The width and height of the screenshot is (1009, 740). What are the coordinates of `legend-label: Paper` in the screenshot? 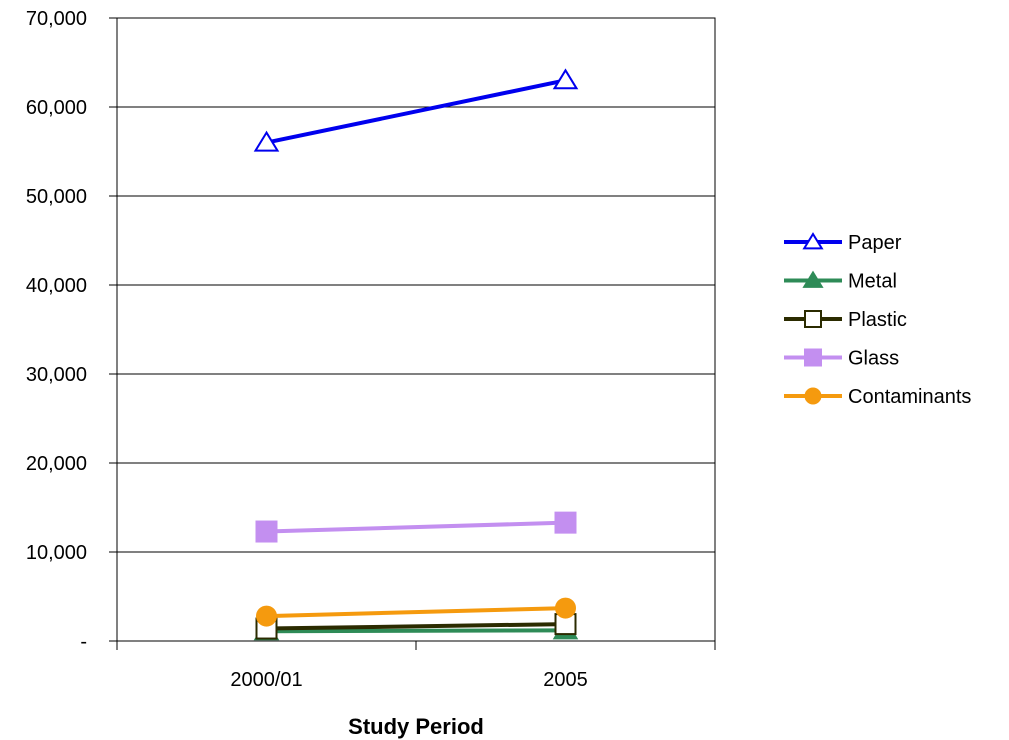 It's located at (875, 243).